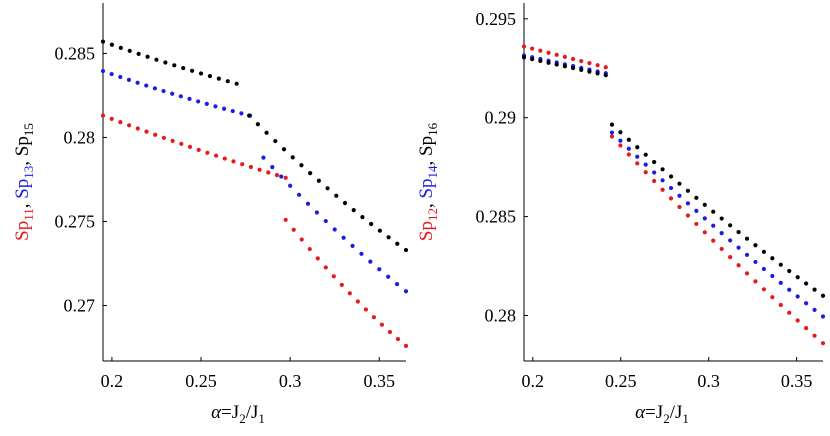 The height and width of the screenshot is (436, 830). Describe the element at coordinates (533, 381) in the screenshot. I see `right-x-tick-label: 0.2` at that location.